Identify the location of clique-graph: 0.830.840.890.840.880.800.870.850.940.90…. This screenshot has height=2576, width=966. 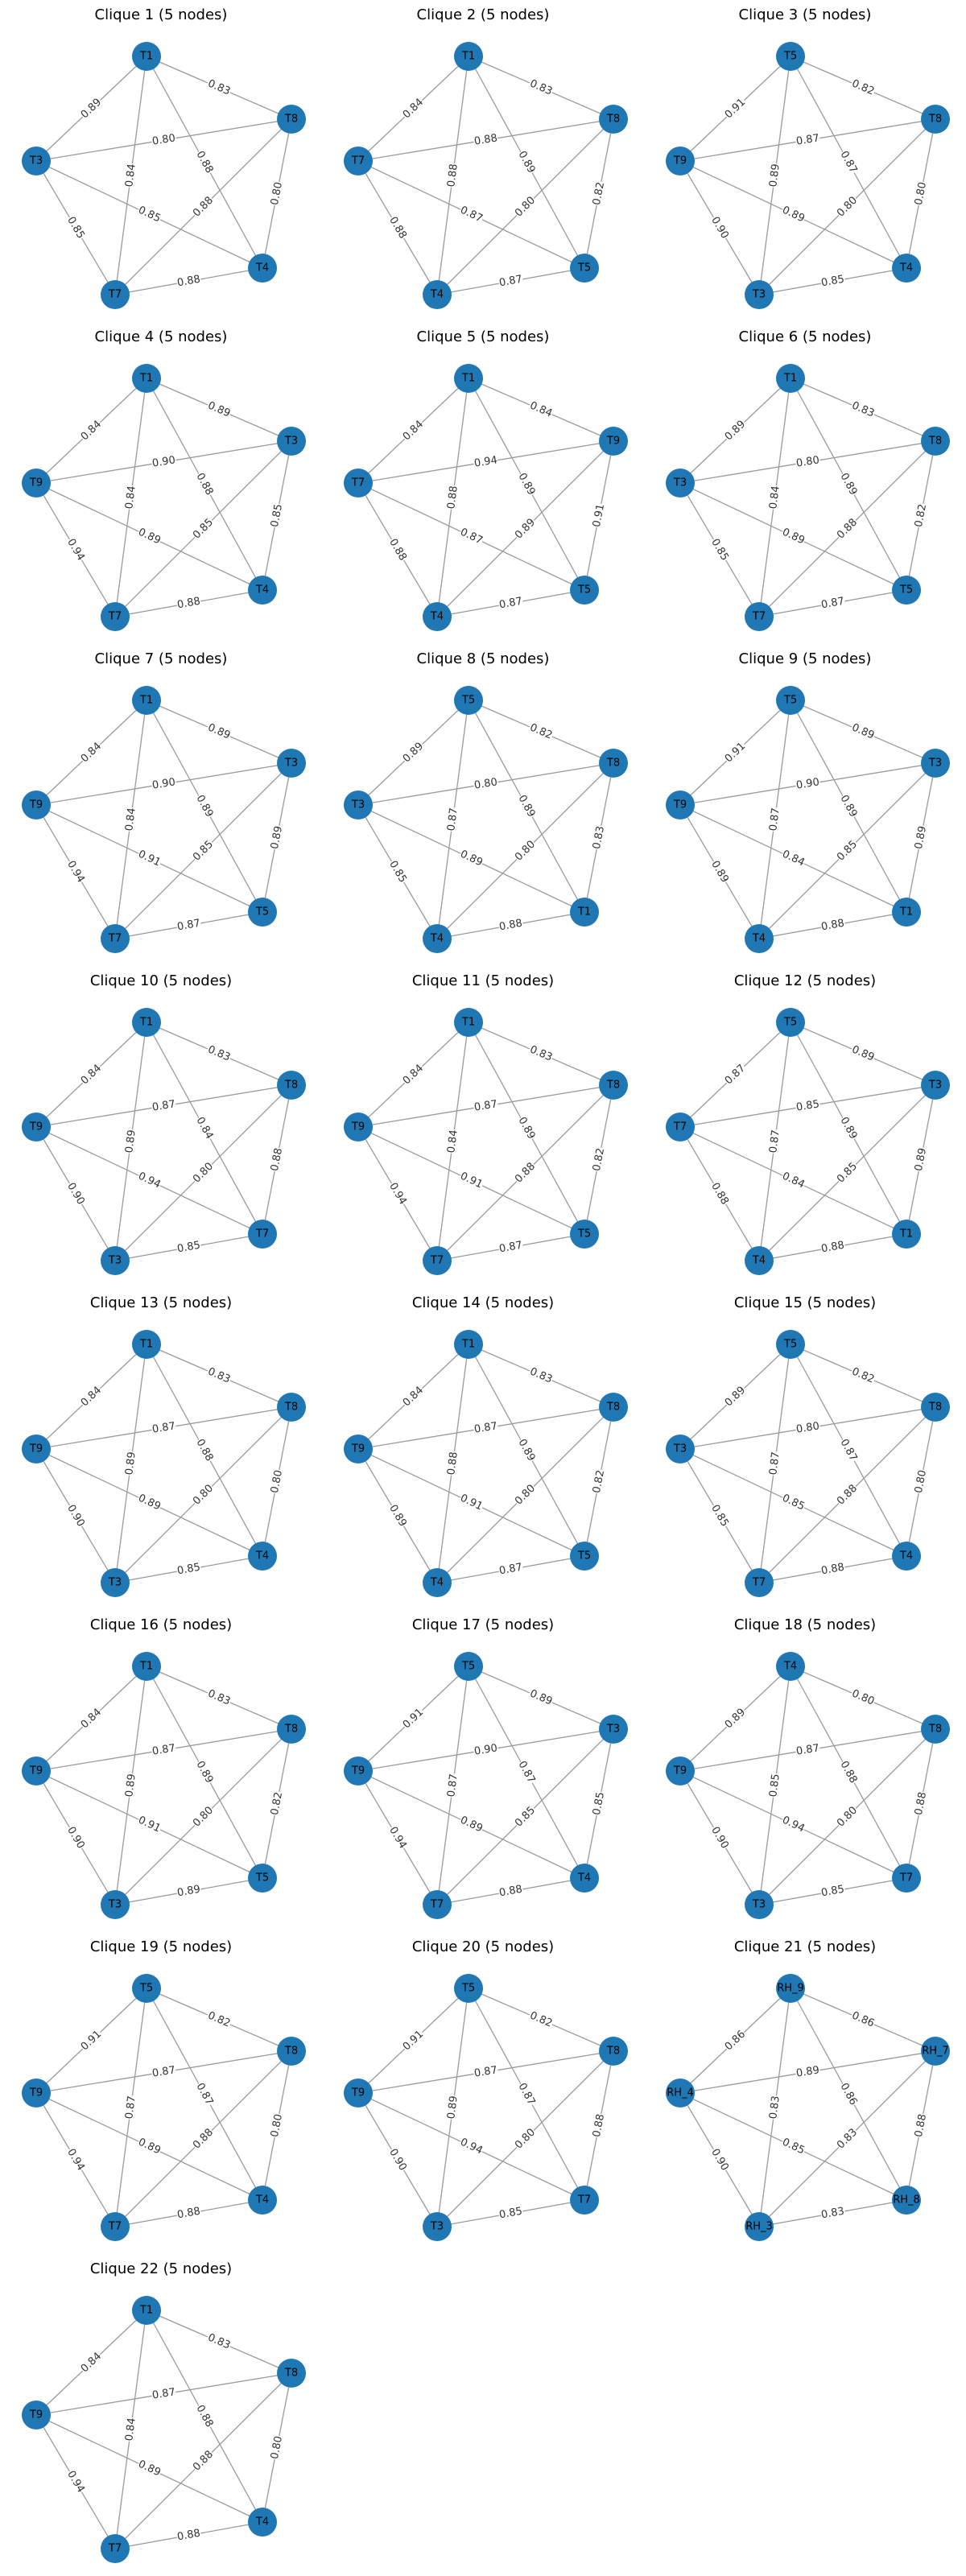
(161, 1127).